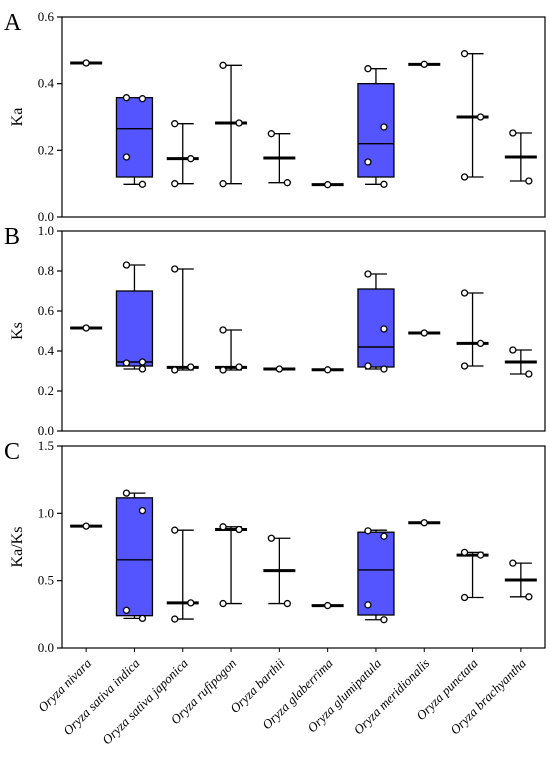  What do you see at coordinates (17, 331) in the screenshot?
I see `y-axis-label: Ks` at bounding box center [17, 331].